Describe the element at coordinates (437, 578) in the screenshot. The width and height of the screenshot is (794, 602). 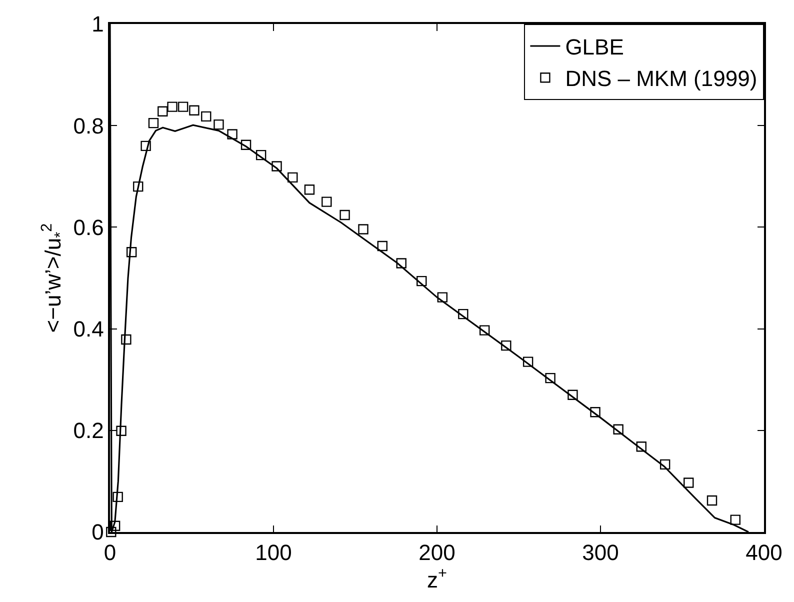
I see `x-axis-title: z$^{+}$` at that location.